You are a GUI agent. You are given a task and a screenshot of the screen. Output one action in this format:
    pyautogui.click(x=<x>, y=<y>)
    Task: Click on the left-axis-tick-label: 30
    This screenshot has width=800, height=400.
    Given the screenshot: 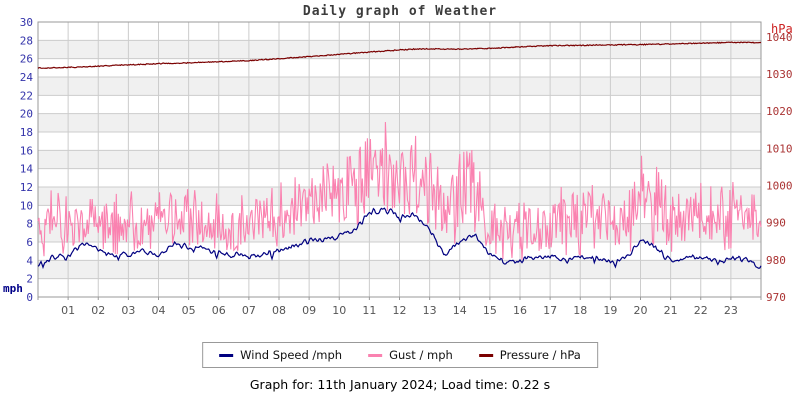 What is the action you would take?
    pyautogui.click(x=26, y=22)
    